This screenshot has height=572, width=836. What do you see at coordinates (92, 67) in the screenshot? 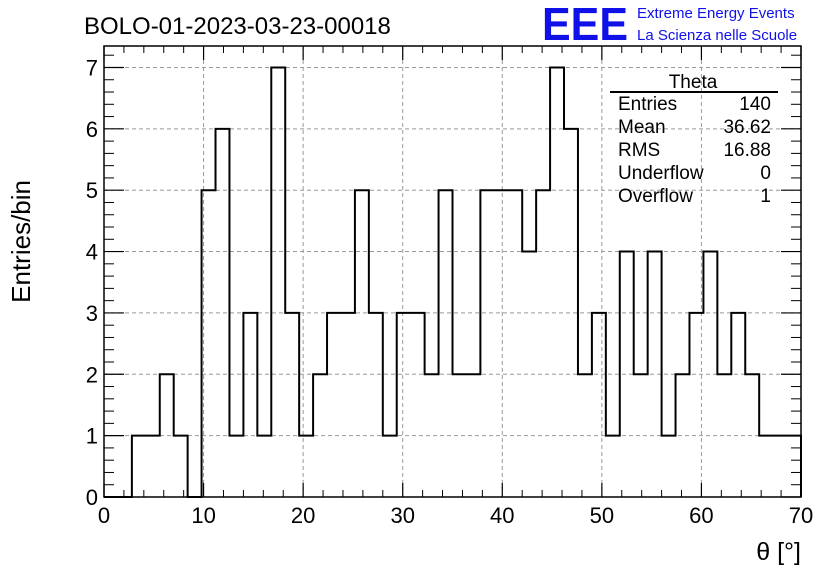
I see `y-tick-label: 7` at bounding box center [92, 67].